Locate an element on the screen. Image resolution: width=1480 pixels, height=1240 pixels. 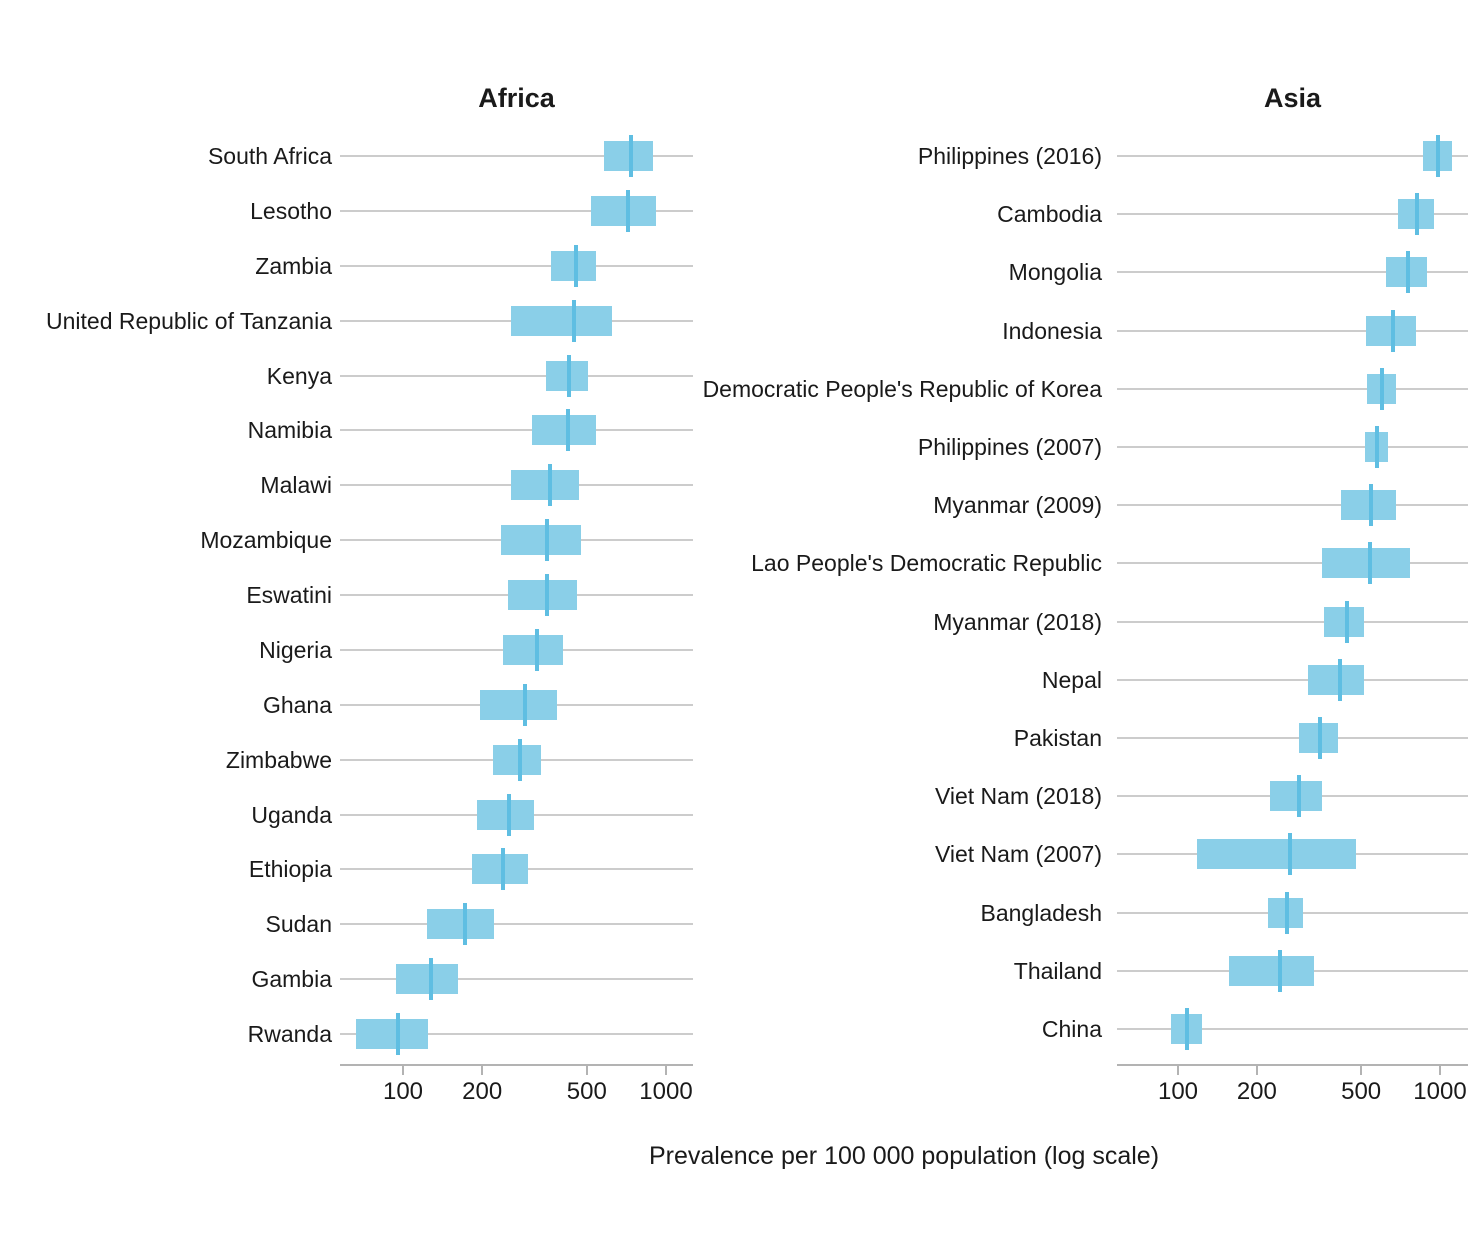
country-label: Viet Nam (2018) is located at coordinates (1018, 796).